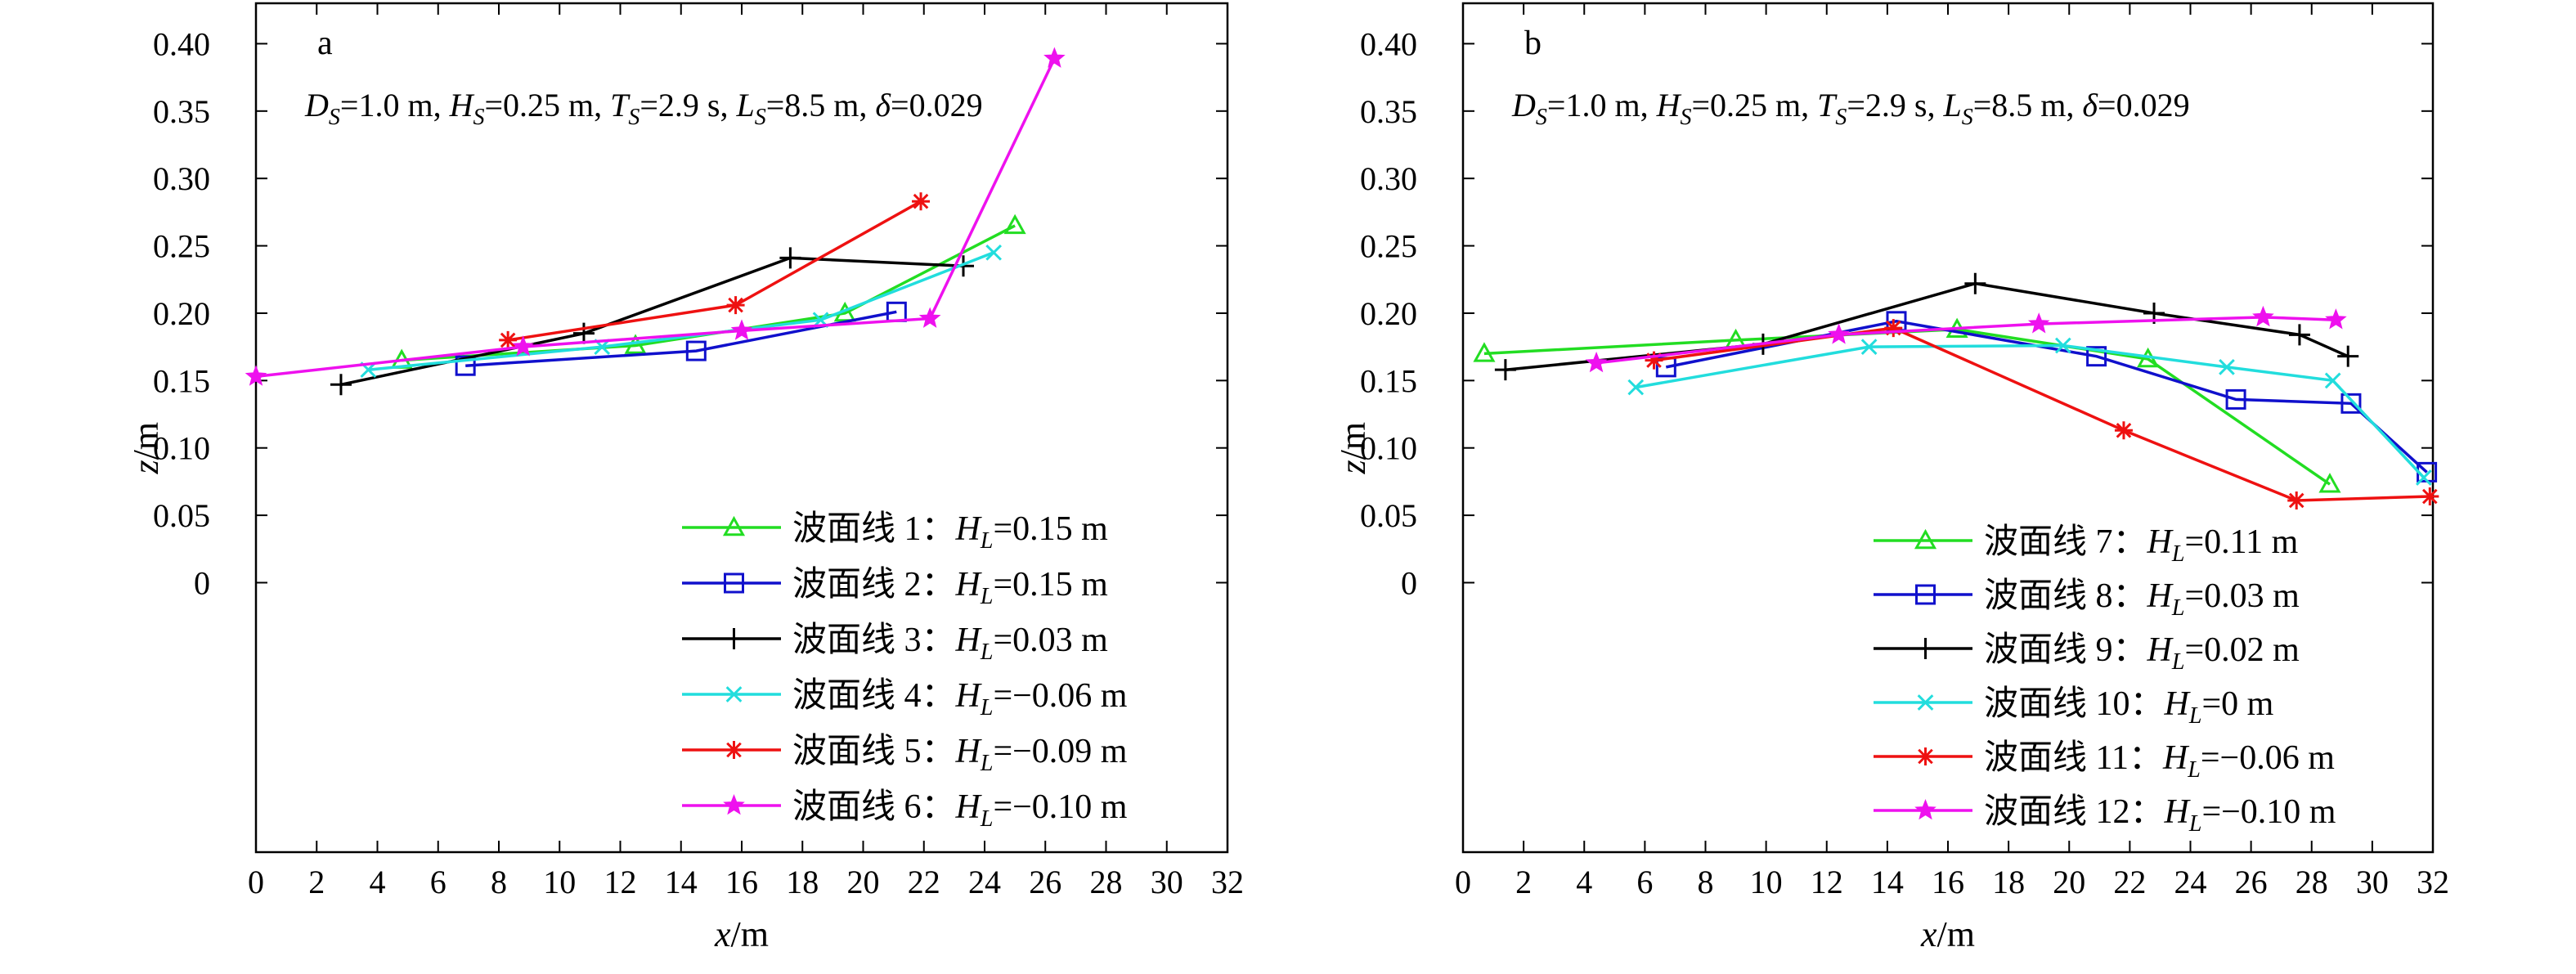 Image resolution: width=2576 pixels, height=974 pixels. What do you see at coordinates (2069, 882) in the screenshot?
I see `x-tick-label: 20` at bounding box center [2069, 882].